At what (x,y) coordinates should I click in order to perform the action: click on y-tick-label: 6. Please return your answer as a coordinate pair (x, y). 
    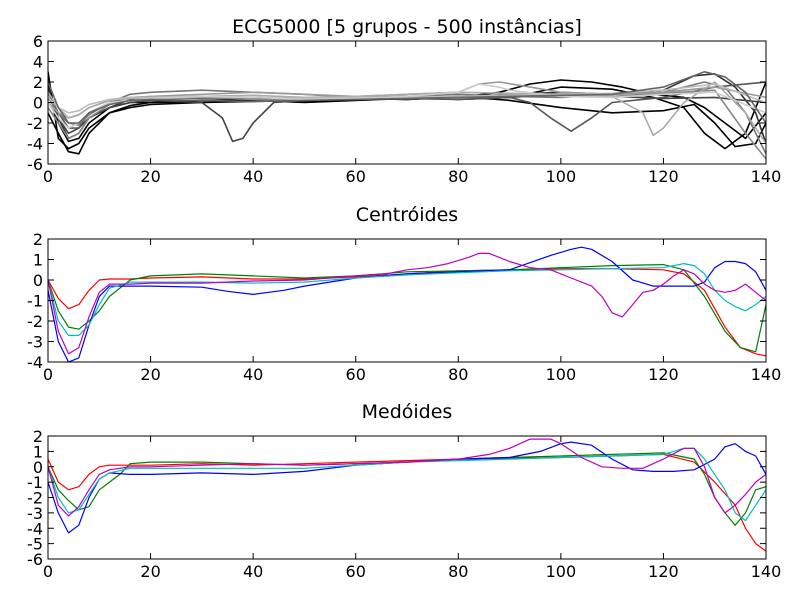
    Looking at the image, I should click on (38, 41).